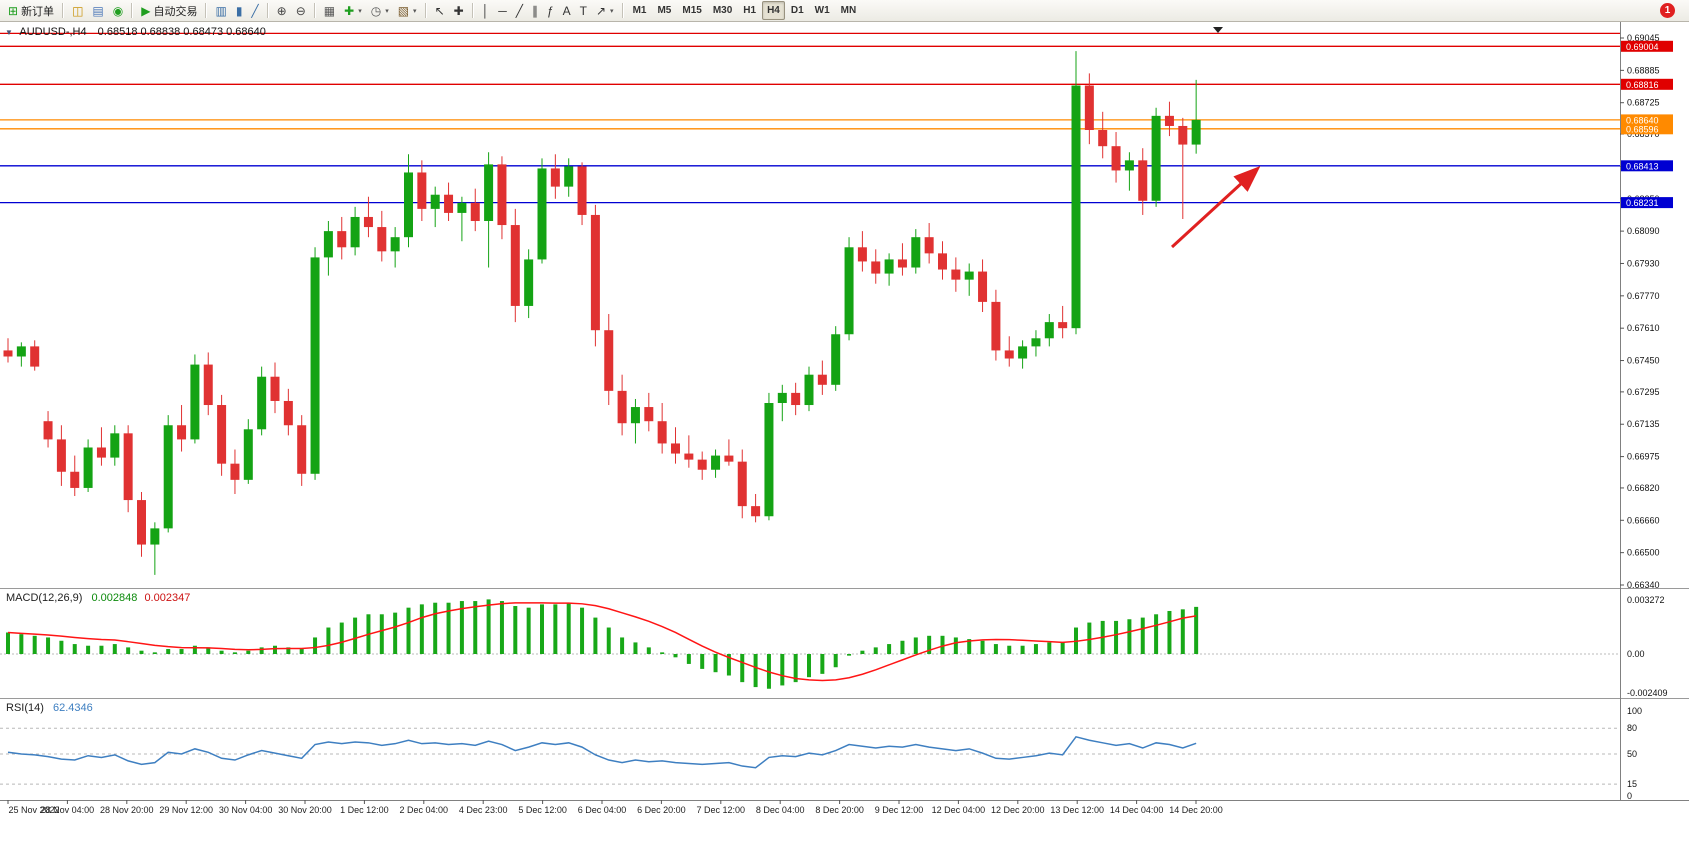 The width and height of the screenshot is (1689, 861). What do you see at coordinates (1643, 488) in the screenshot?
I see `price-tick-label: 0.66820` at bounding box center [1643, 488].